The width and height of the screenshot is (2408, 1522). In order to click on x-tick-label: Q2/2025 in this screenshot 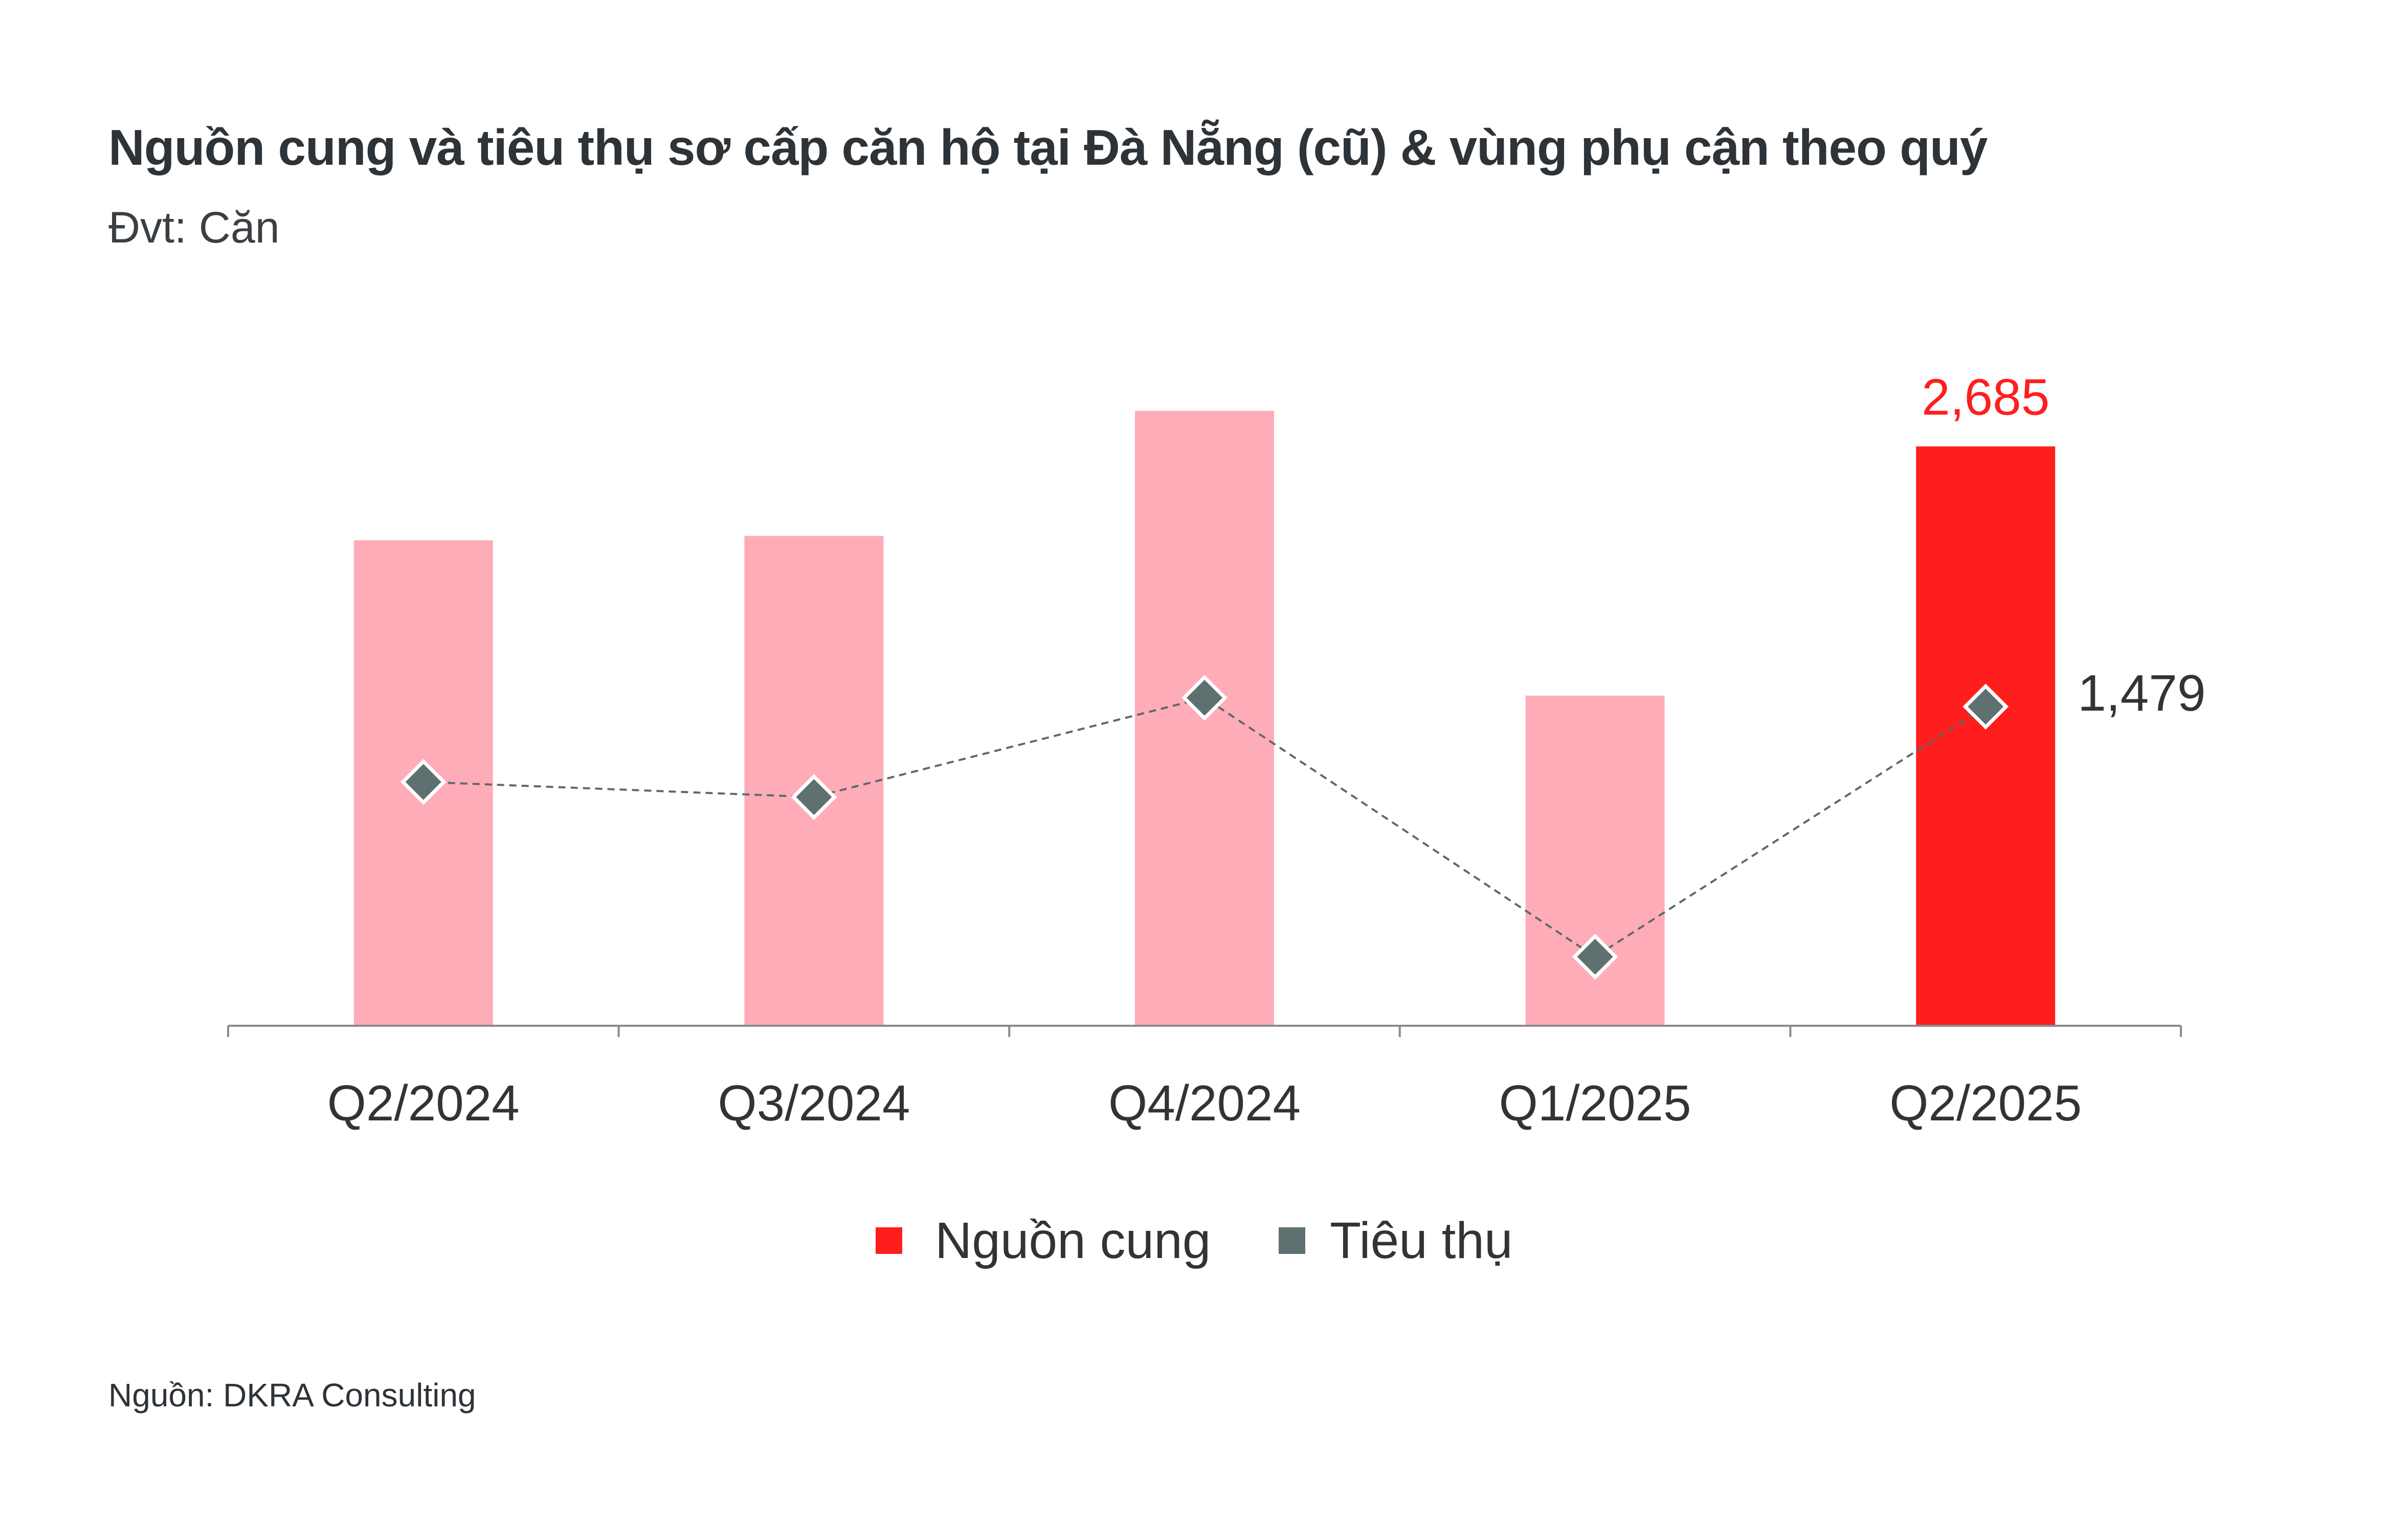, I will do `click(1985, 1103)`.